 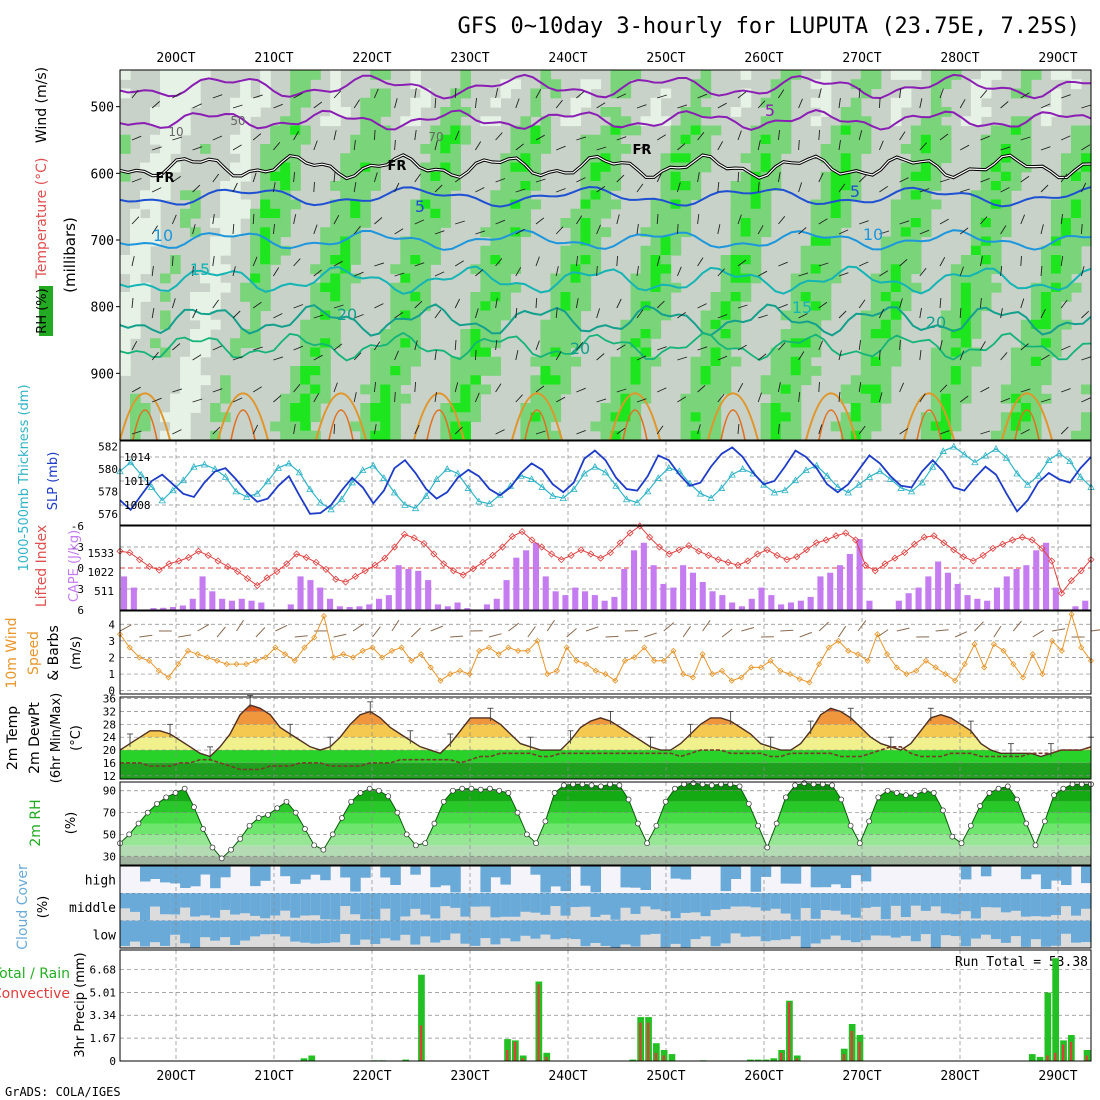 What do you see at coordinates (103, 992) in the screenshot?
I see `precip-tick-label: 5.01` at bounding box center [103, 992].